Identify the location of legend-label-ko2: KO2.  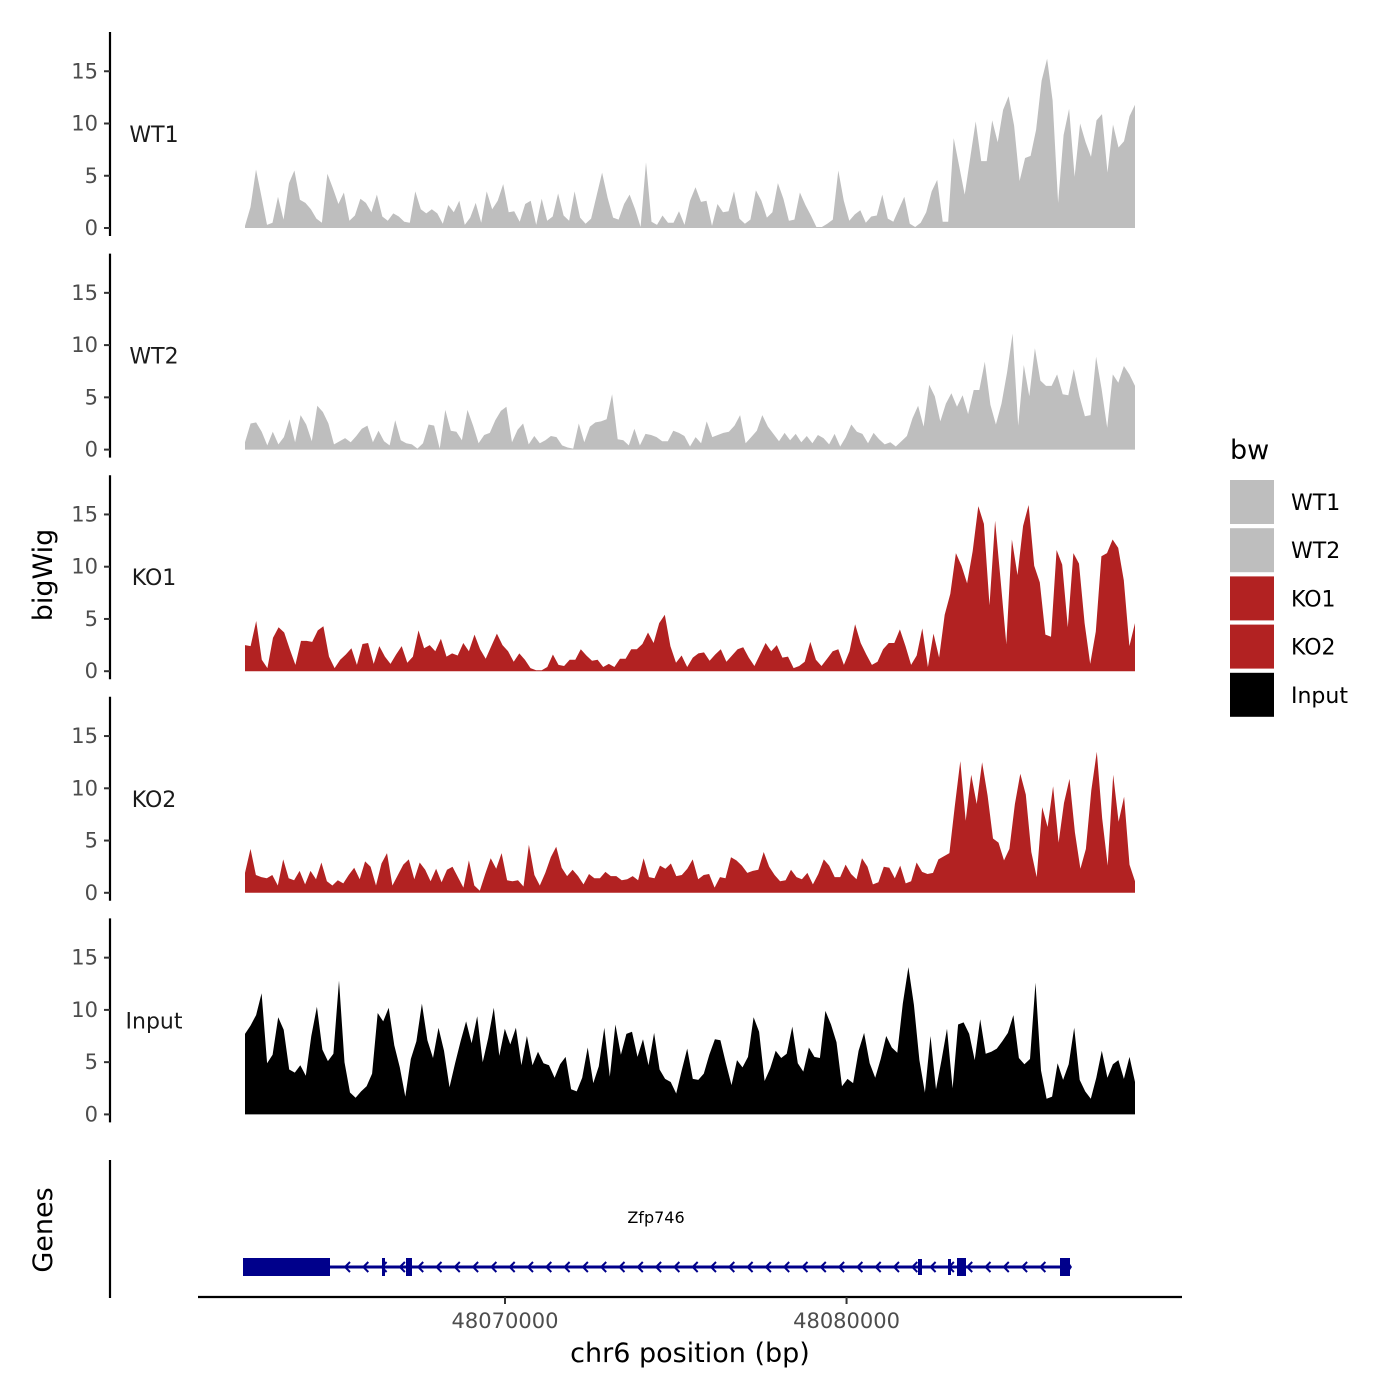
(1313, 648).